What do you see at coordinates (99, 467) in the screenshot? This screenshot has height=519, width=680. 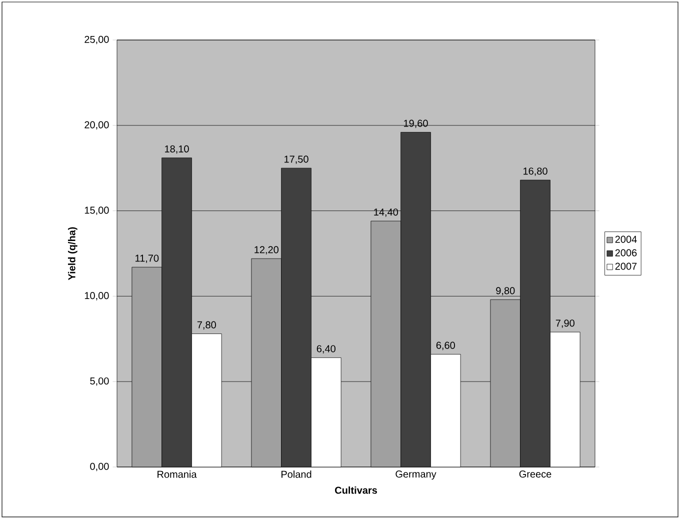 I see `y-tick-label: 0,00` at bounding box center [99, 467].